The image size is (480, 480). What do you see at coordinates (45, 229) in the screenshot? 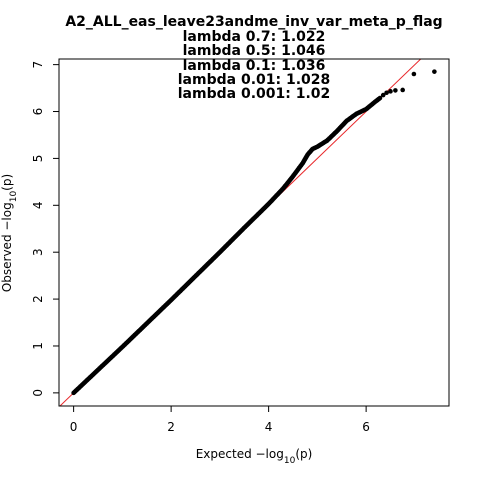
I see `y-axis: 0 1 2 3 4 5 6 7` at bounding box center [45, 229].